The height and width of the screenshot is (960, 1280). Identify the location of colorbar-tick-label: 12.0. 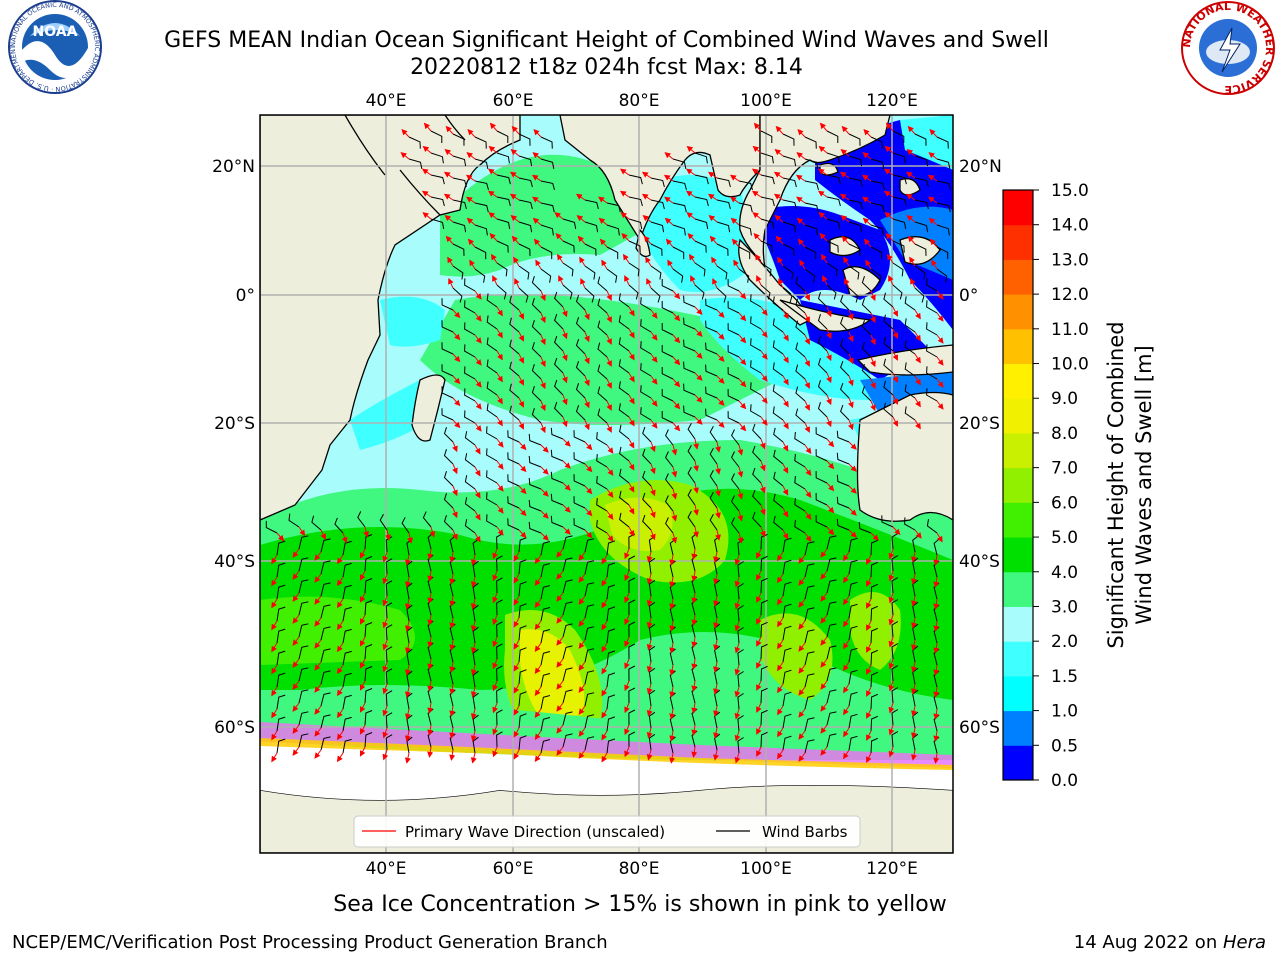
(1070, 295).